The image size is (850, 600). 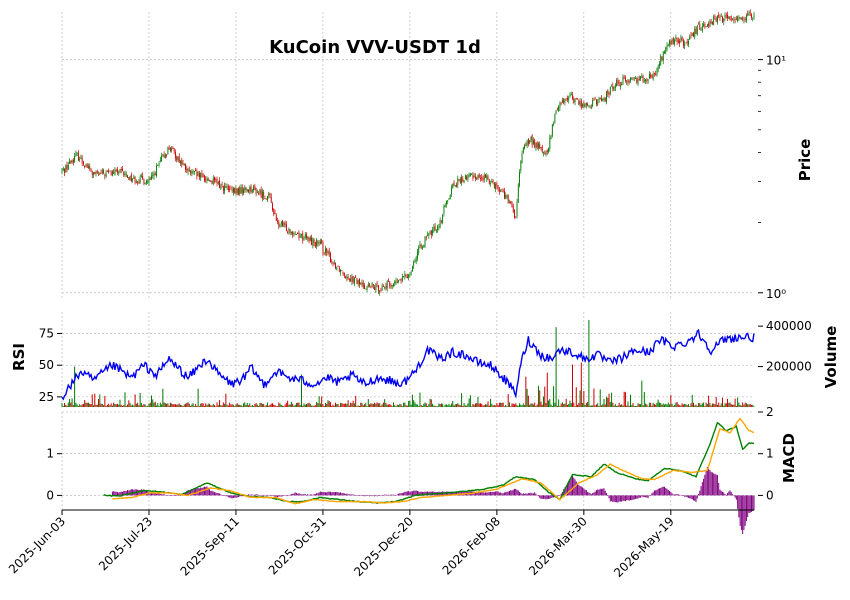 What do you see at coordinates (805, 160) in the screenshot?
I see `price-axis-label: Price` at bounding box center [805, 160].